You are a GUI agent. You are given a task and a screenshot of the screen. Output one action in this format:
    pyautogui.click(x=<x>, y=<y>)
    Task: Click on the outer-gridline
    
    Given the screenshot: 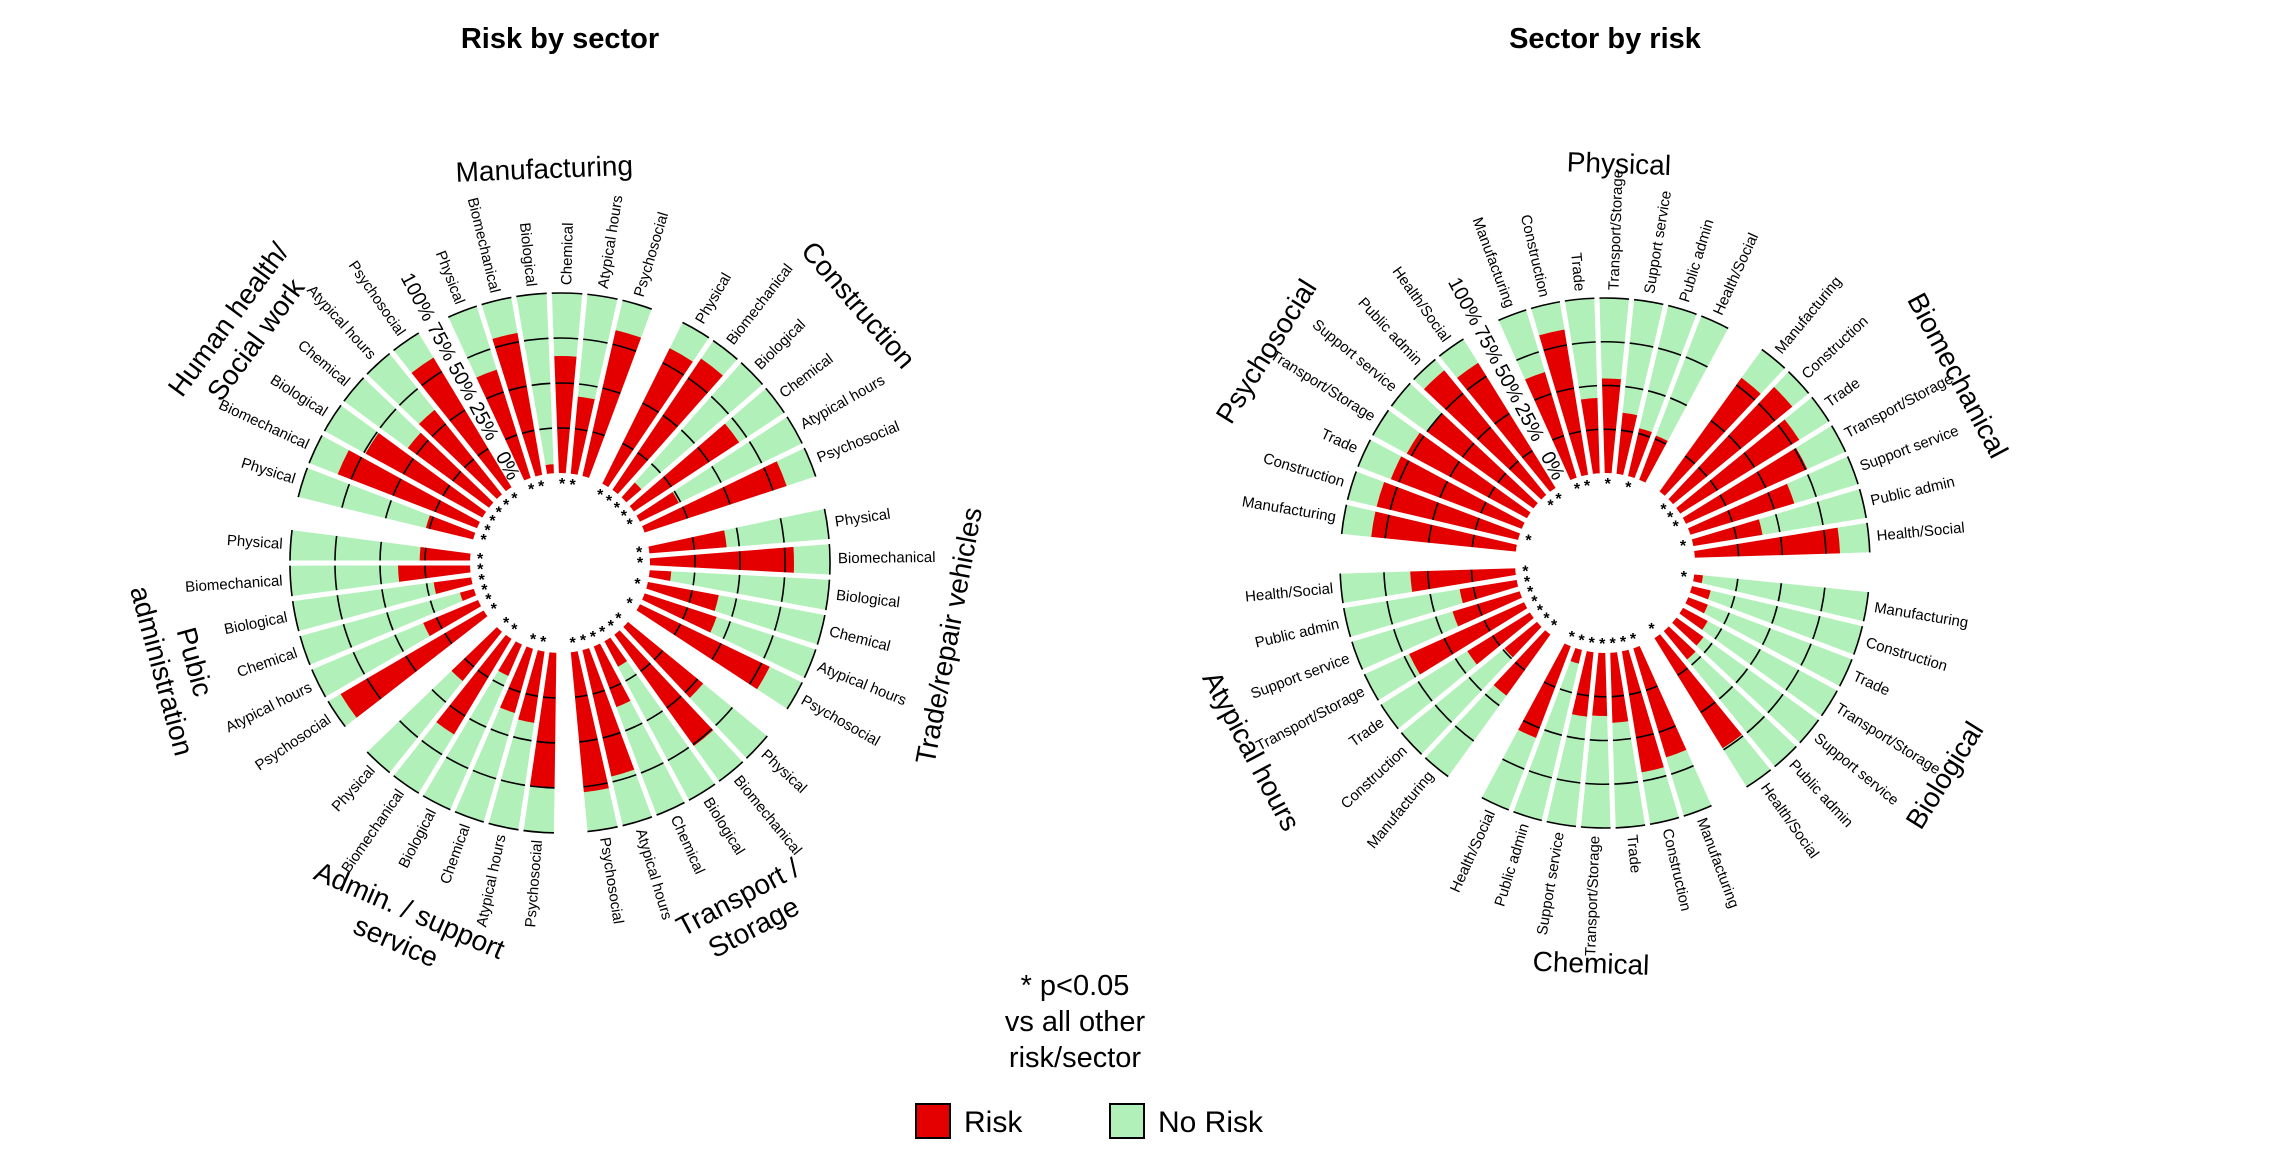 What is the action you would take?
    pyautogui.click(x=1807, y=689)
    